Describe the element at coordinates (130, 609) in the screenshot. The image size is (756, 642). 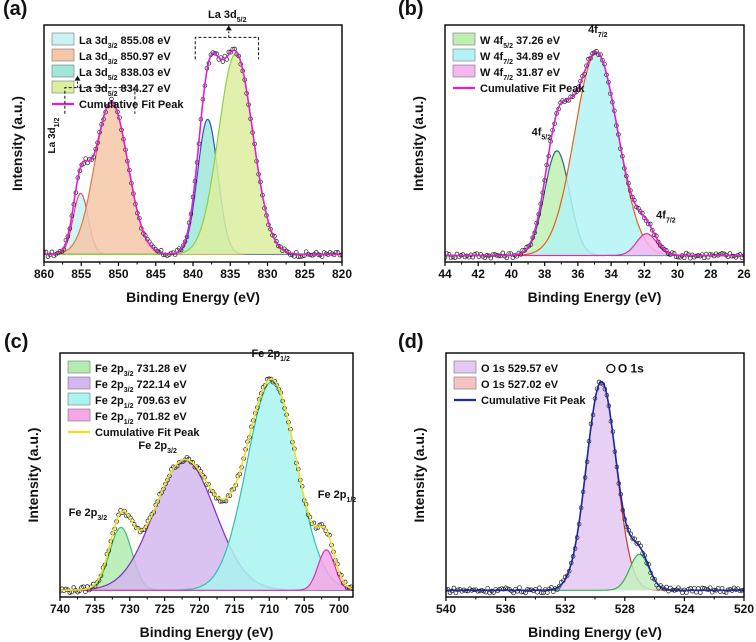
I see `x-tick-label: 730` at that location.